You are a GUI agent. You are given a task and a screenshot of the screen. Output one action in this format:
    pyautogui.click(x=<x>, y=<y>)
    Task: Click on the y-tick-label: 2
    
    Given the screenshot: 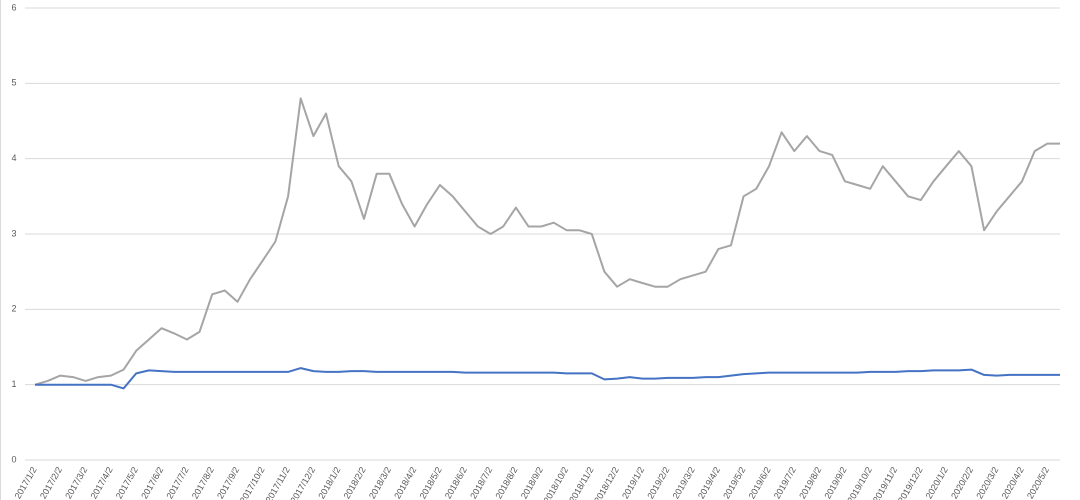 What is the action you would take?
    pyautogui.click(x=13, y=309)
    